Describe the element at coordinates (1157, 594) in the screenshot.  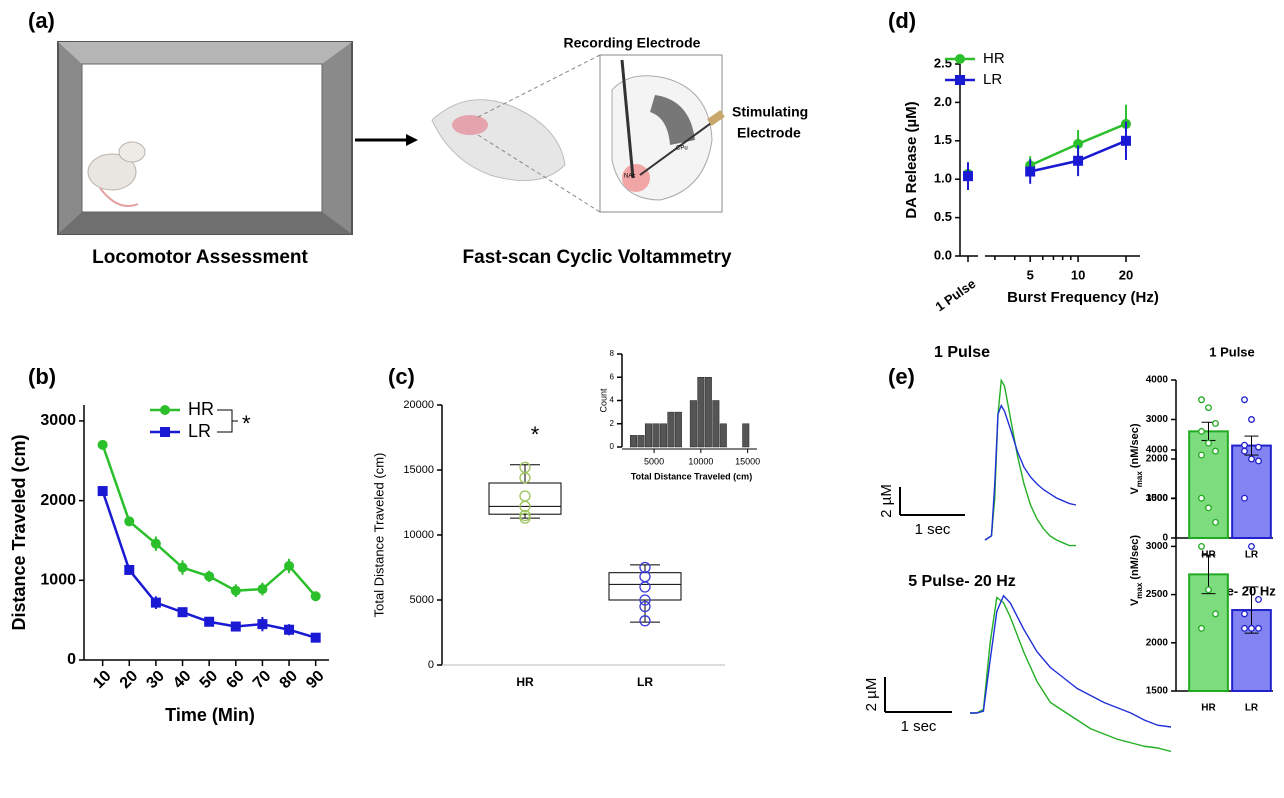
I see `y-tick-label: 2500` at that location.